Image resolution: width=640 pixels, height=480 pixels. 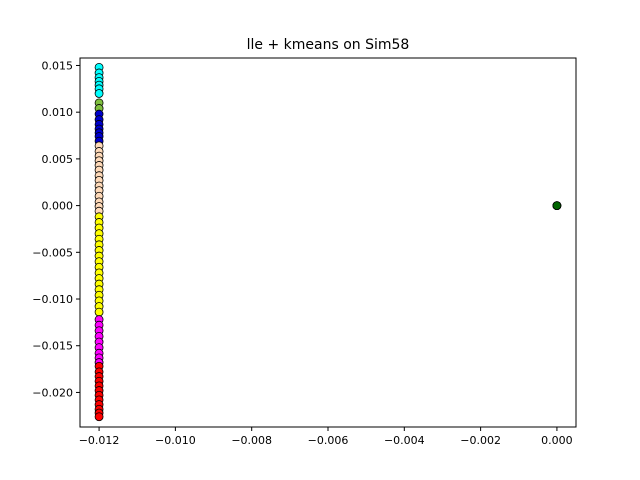 What do you see at coordinates (328, 45) in the screenshot?
I see `chart-title: lle + kmeans on Sim58` at bounding box center [328, 45].